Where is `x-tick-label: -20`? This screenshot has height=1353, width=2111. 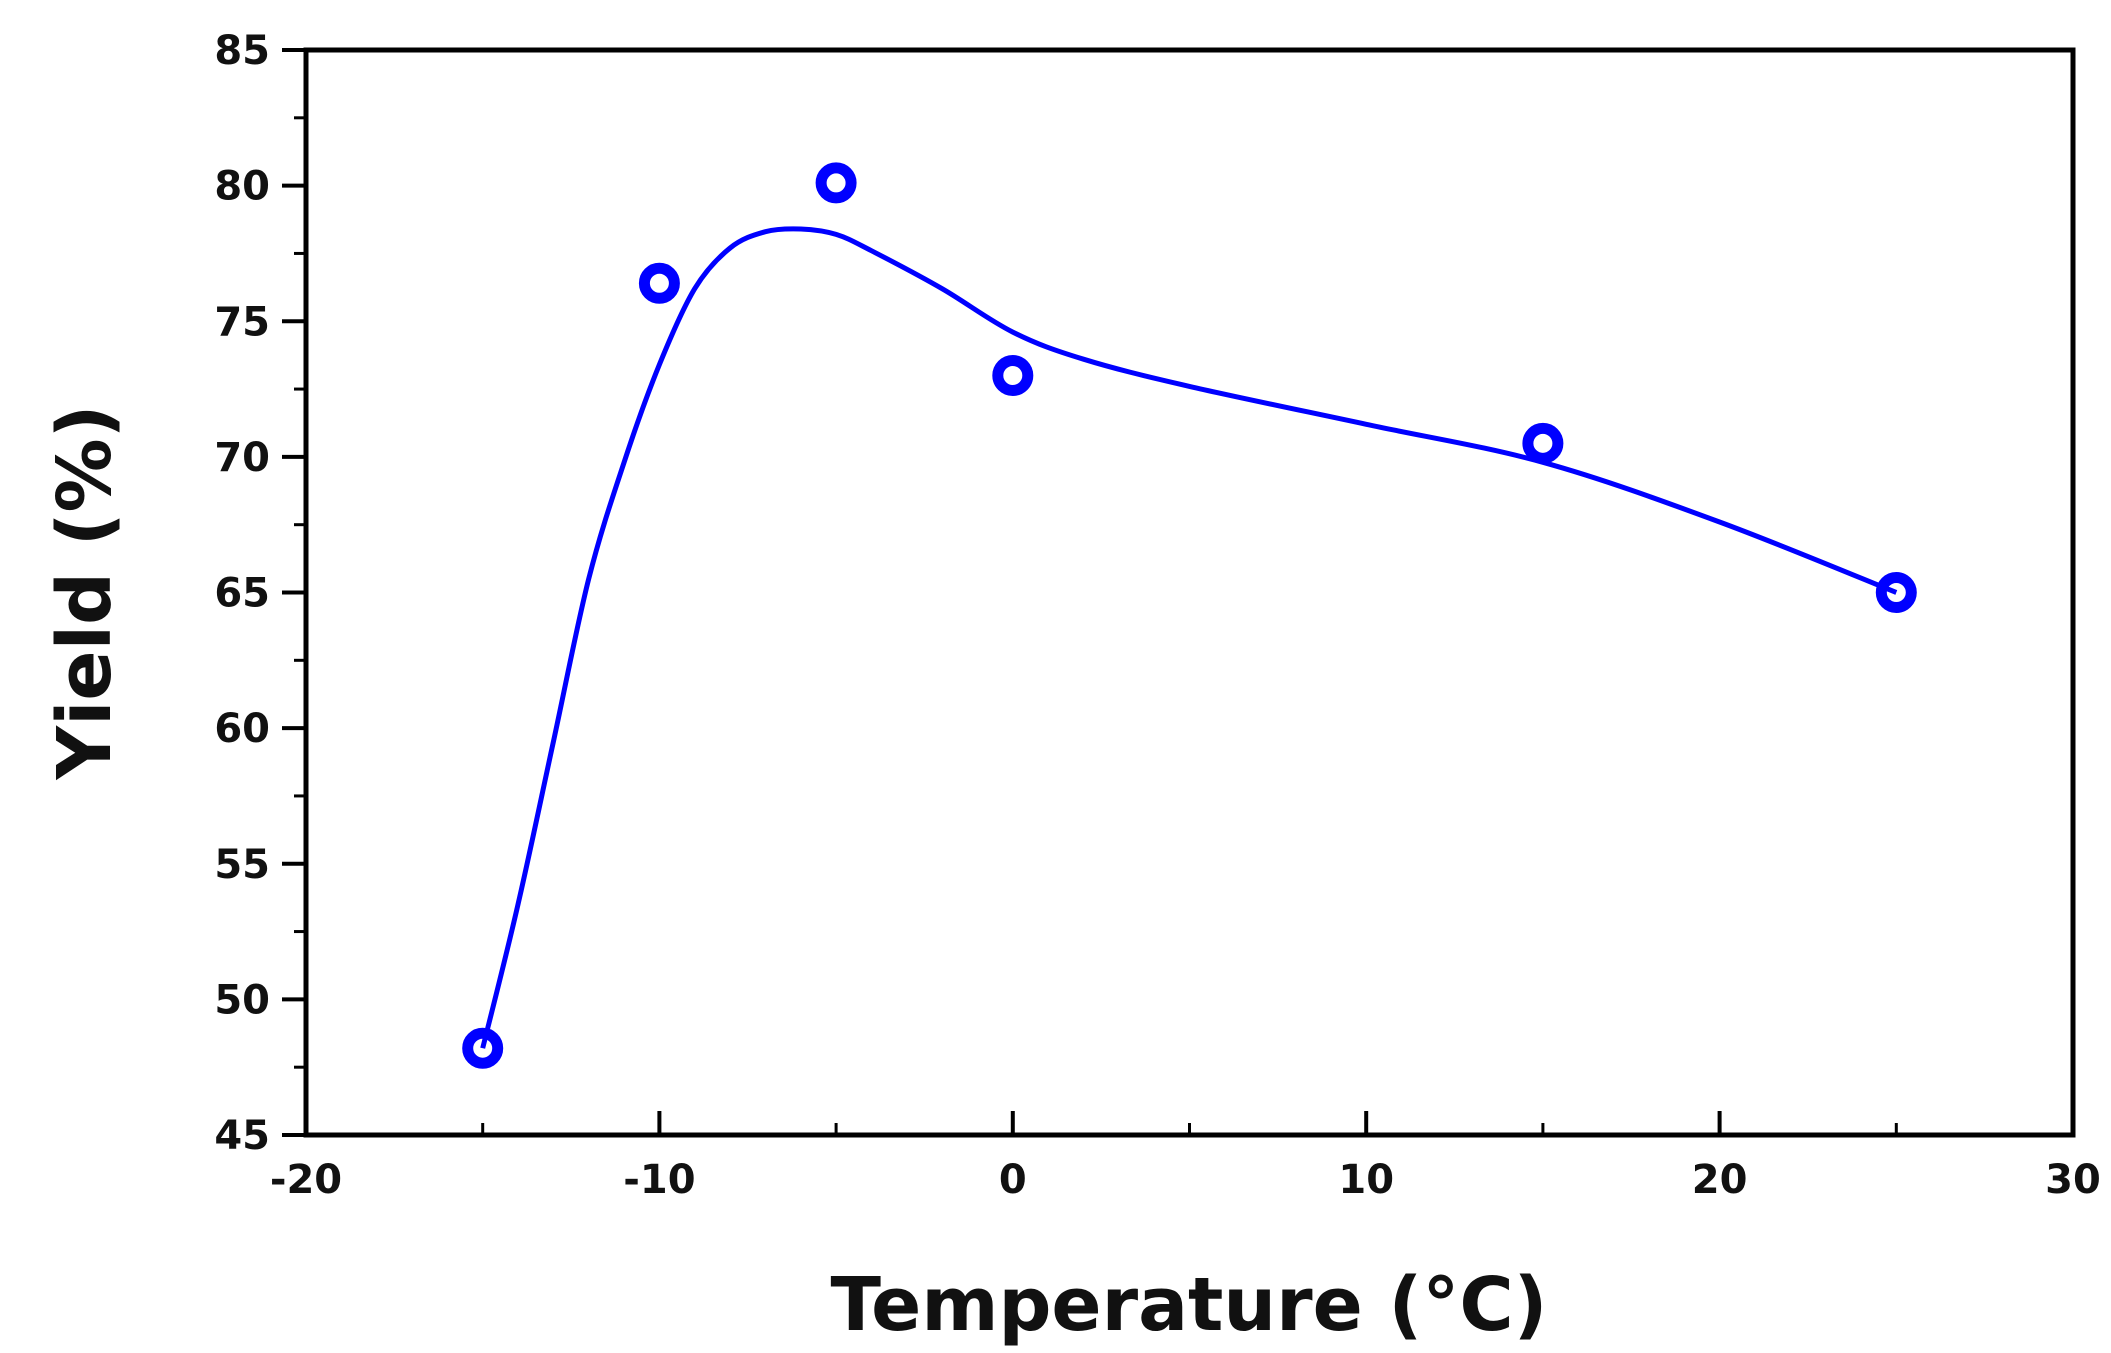 x-tick-label: -20 is located at coordinates (306, 1180).